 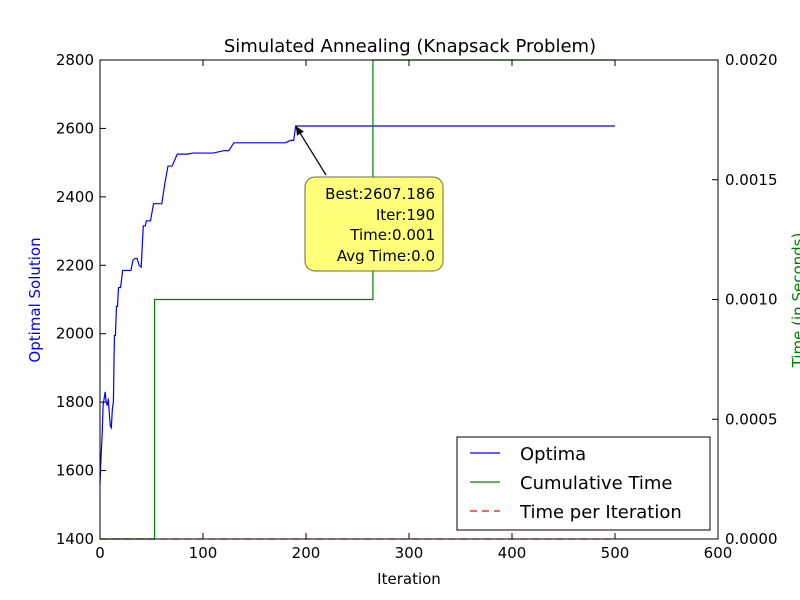 What do you see at coordinates (75, 197) in the screenshot?
I see `left-y-tick-label: 2400` at bounding box center [75, 197].